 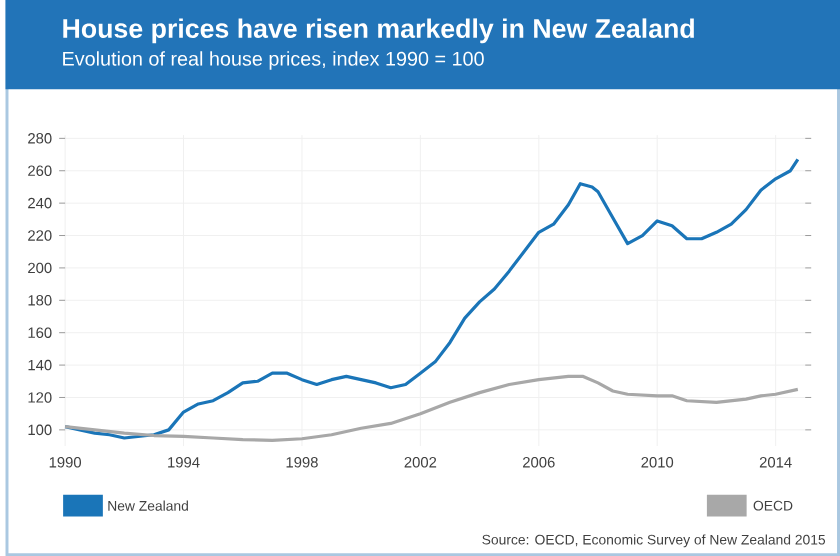 I want to click on chart-subtitle: Evolution of real house prices, index 1990 = 100, so click(x=273, y=60).